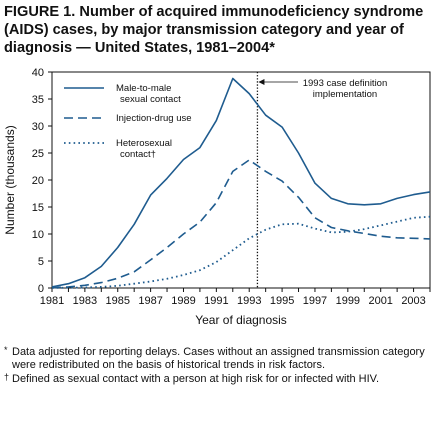 The height and width of the screenshot is (424, 443). Describe the element at coordinates (38, 235) in the screenshot. I see `y-tick-label: 10` at that location.